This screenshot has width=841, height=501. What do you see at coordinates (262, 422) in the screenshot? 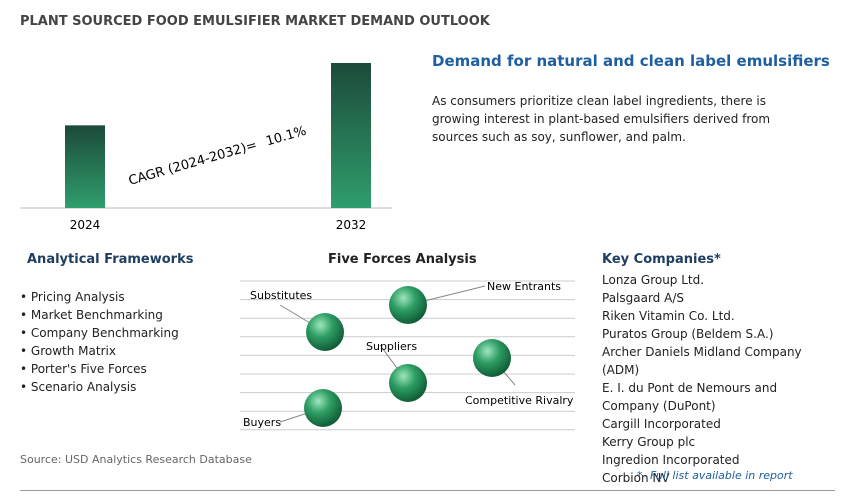
I see `force-label: Buyers` at bounding box center [262, 422].